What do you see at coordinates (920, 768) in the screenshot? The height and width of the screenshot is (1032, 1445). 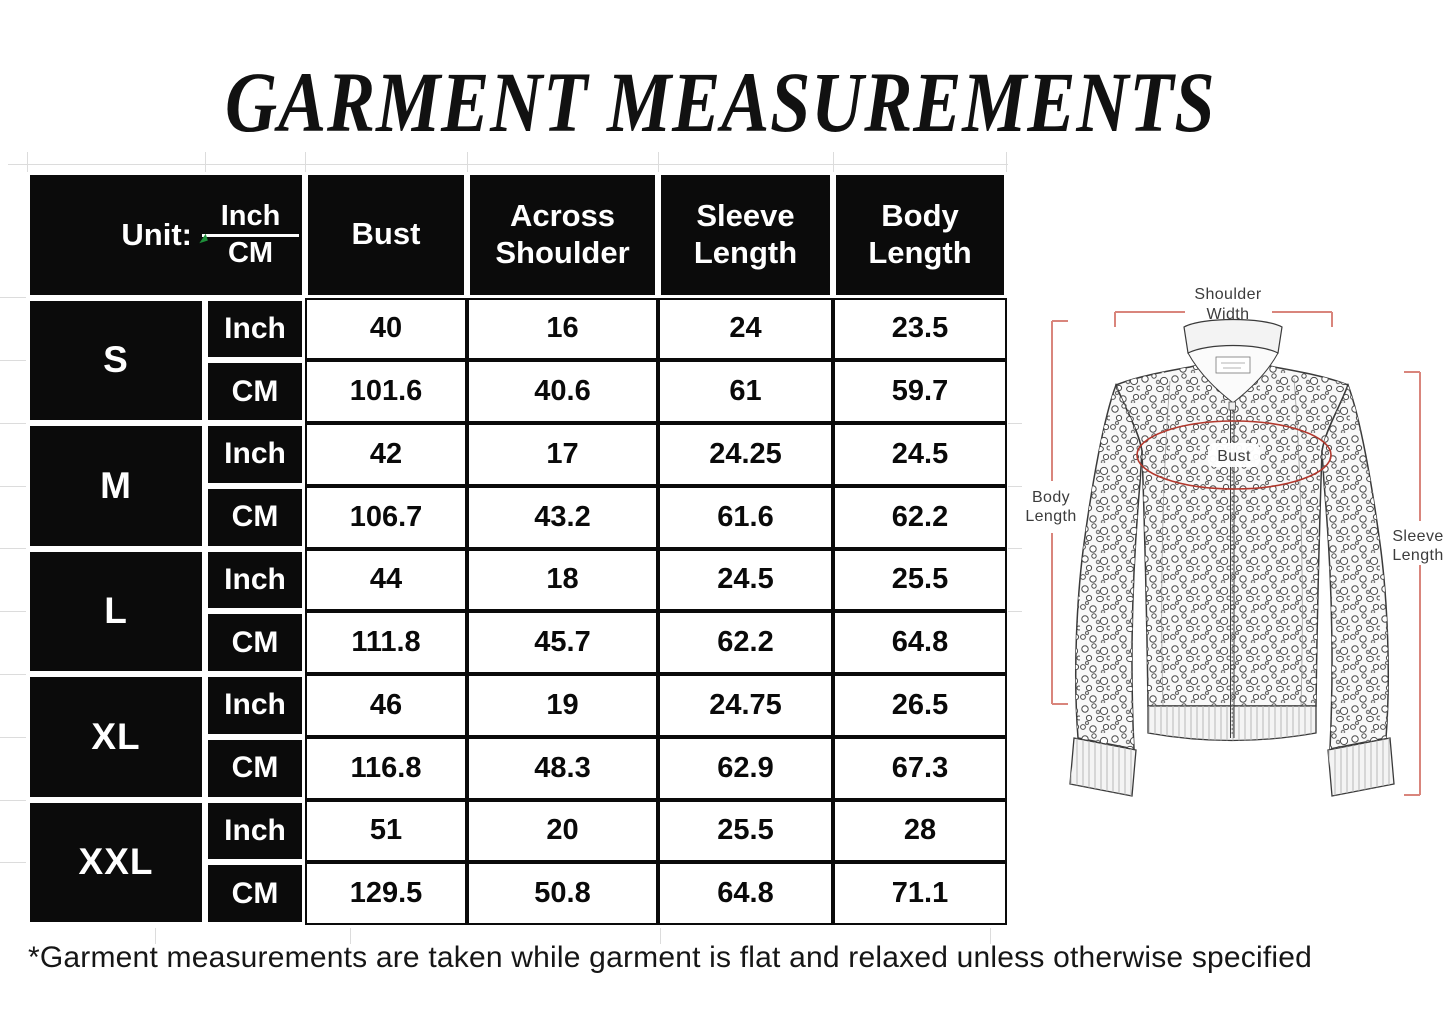 I see `measurement-cell: 67.3` at bounding box center [920, 768].